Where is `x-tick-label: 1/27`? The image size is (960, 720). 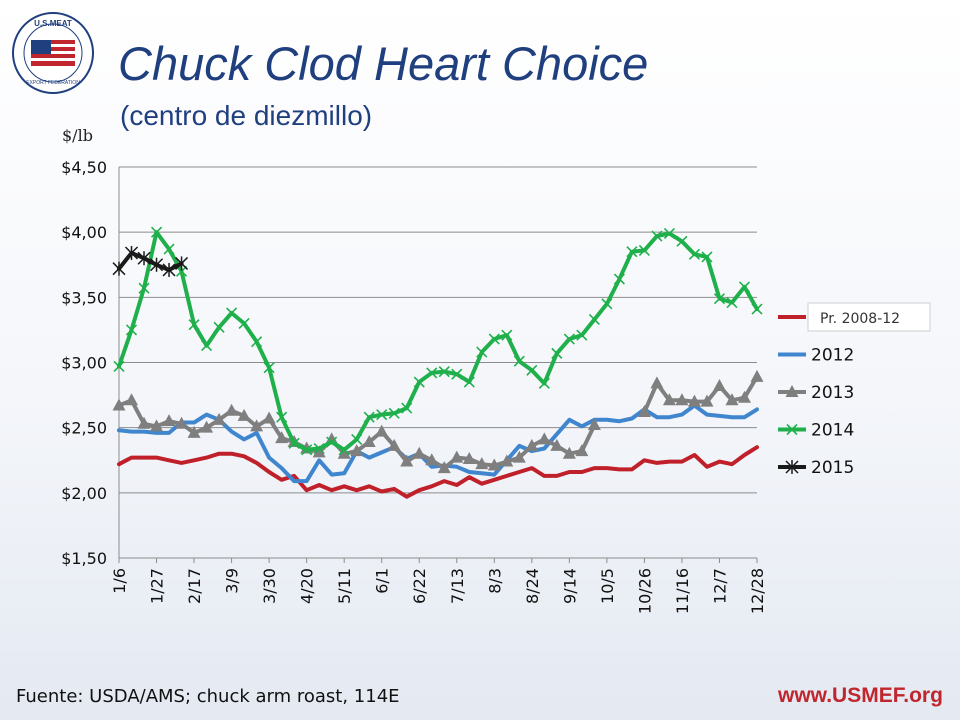 x-tick-label: 1/27 is located at coordinates (157, 586).